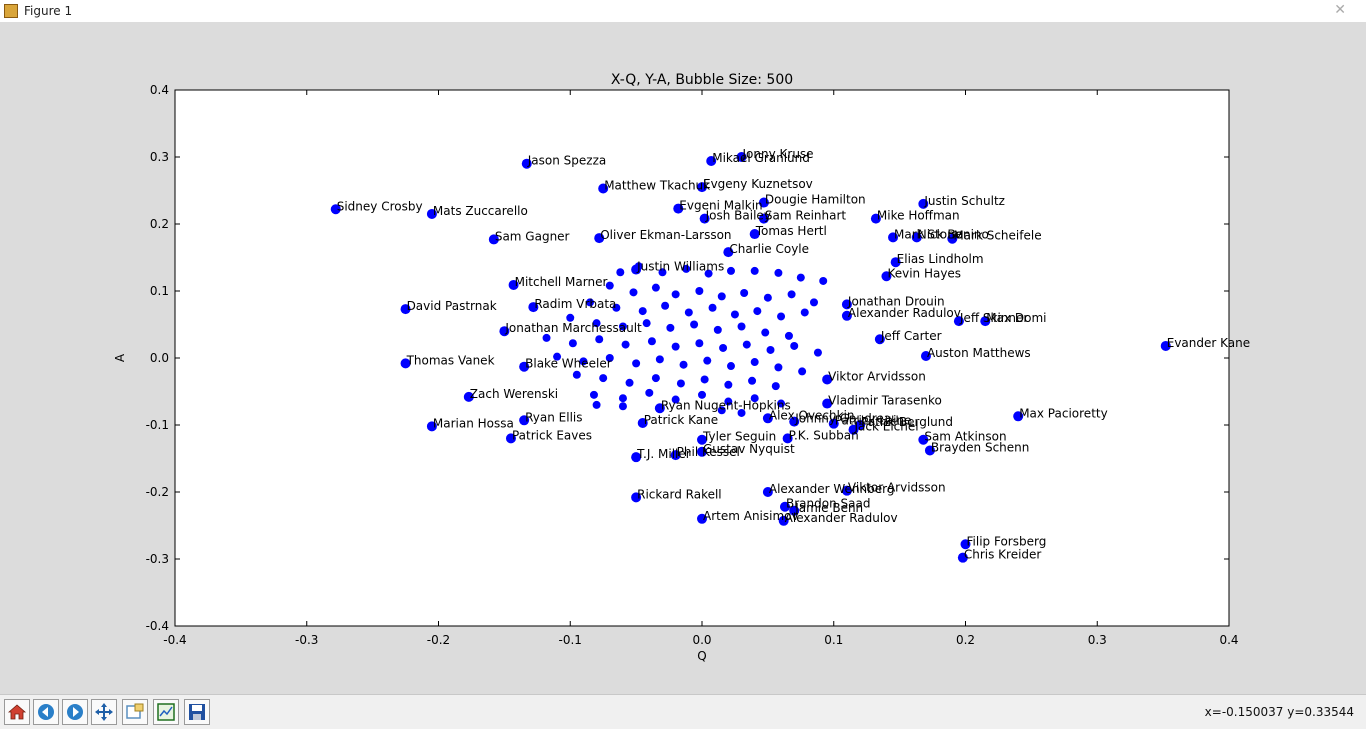  I want to click on point-label: Evgeny Kuznetsov, so click(758, 184).